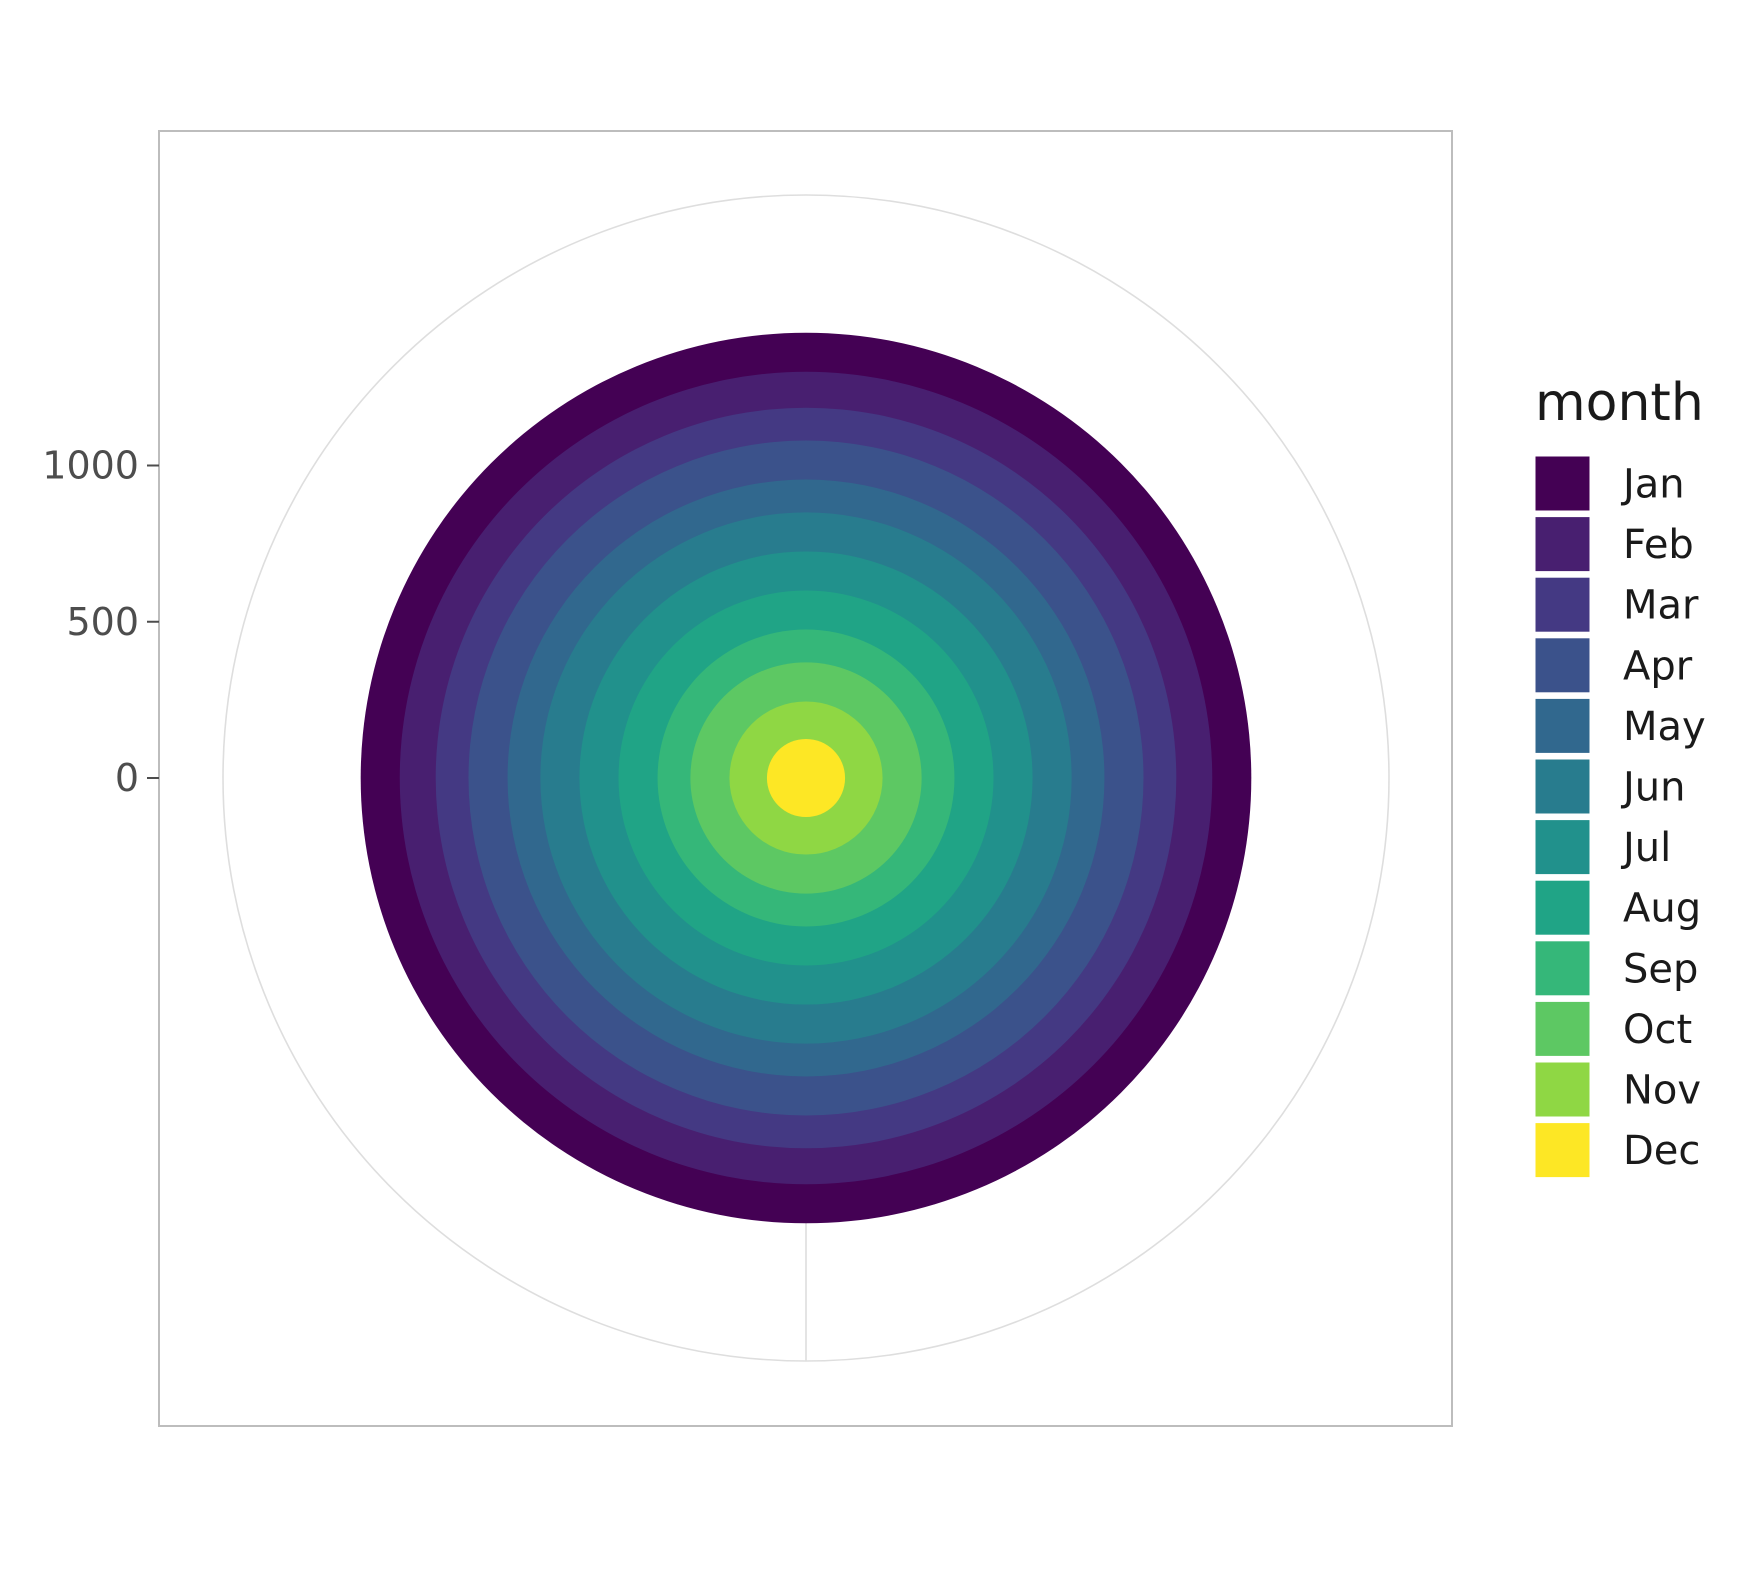 The width and height of the screenshot is (1764, 1587). I want to click on legend-key-sep, so click(1562, 968).